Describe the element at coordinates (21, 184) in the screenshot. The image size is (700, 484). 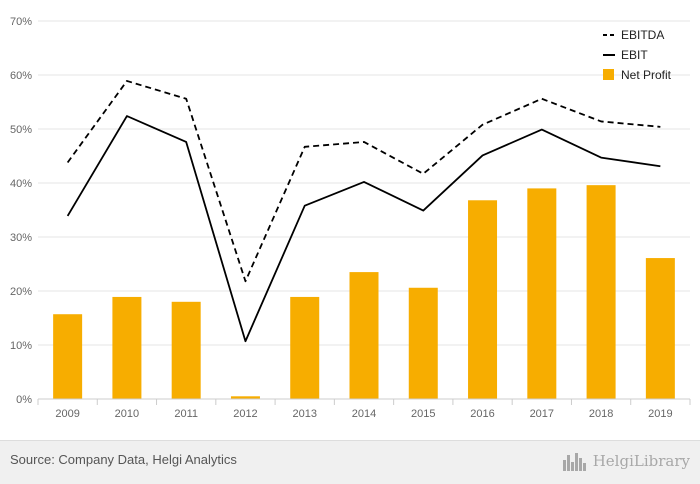
I see `y-tick-label: 40%` at that location.